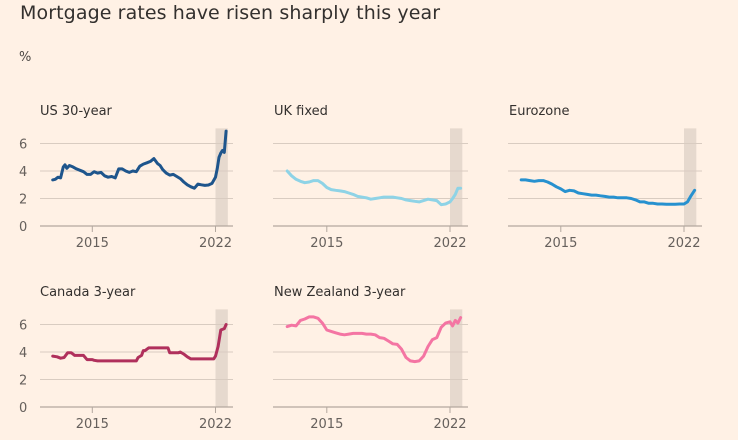 Image resolution: width=738 pixels, height=440 pixels. Describe the element at coordinates (539, 111) in the screenshot. I see `panel-title-eurozone: Eurozone` at that location.